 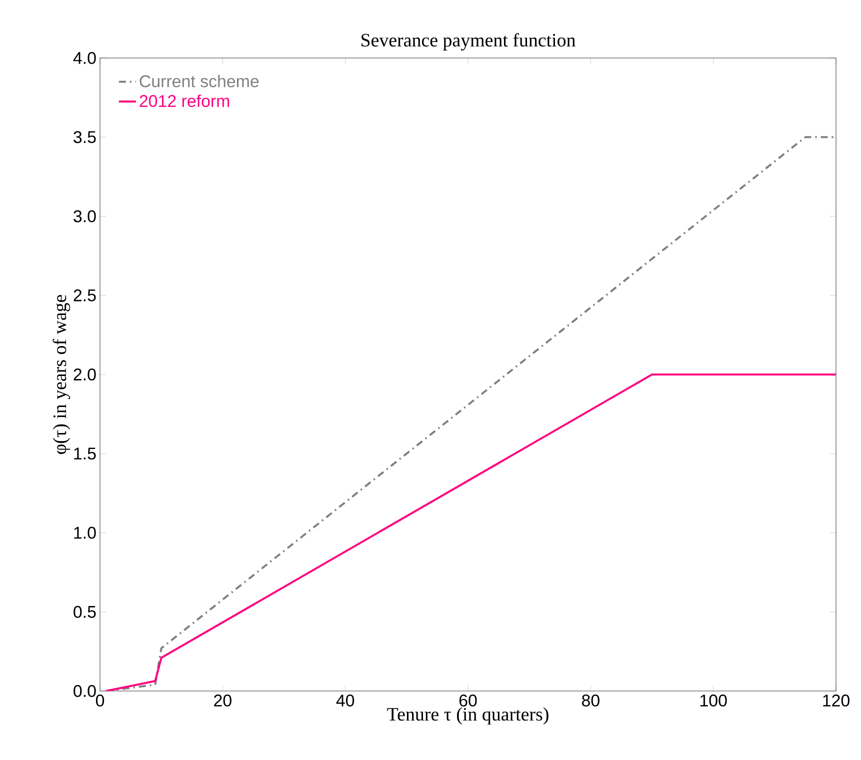 What do you see at coordinates (345, 700) in the screenshot?
I see `x-tick-label: 40` at bounding box center [345, 700].